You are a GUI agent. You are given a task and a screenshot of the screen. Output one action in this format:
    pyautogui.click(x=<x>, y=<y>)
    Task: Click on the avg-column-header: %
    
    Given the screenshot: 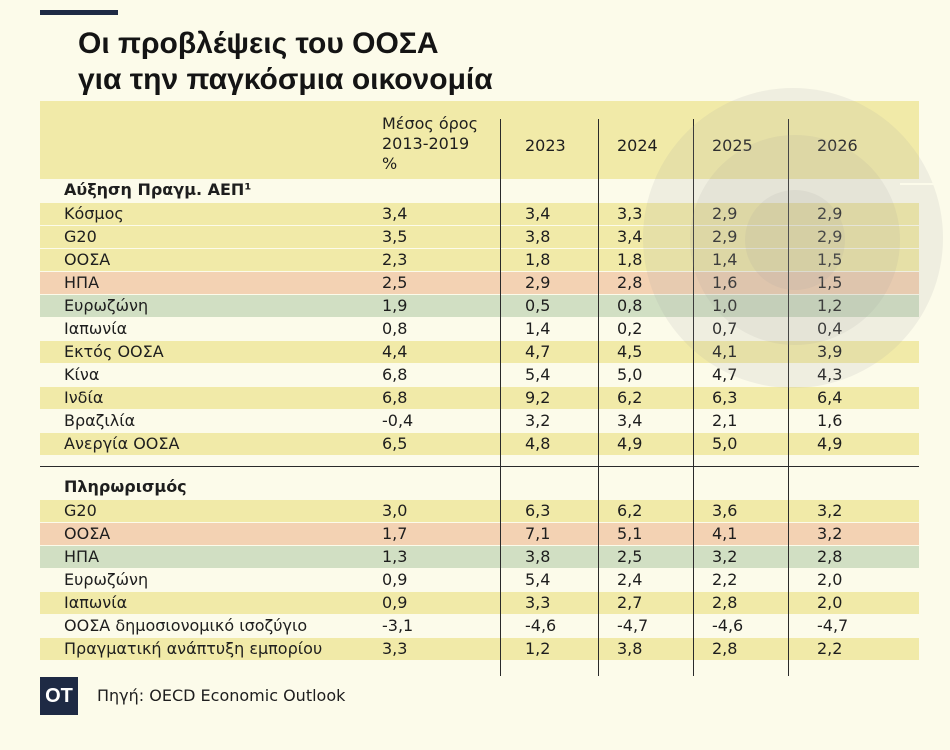 What is the action you would take?
    pyautogui.click(x=390, y=163)
    